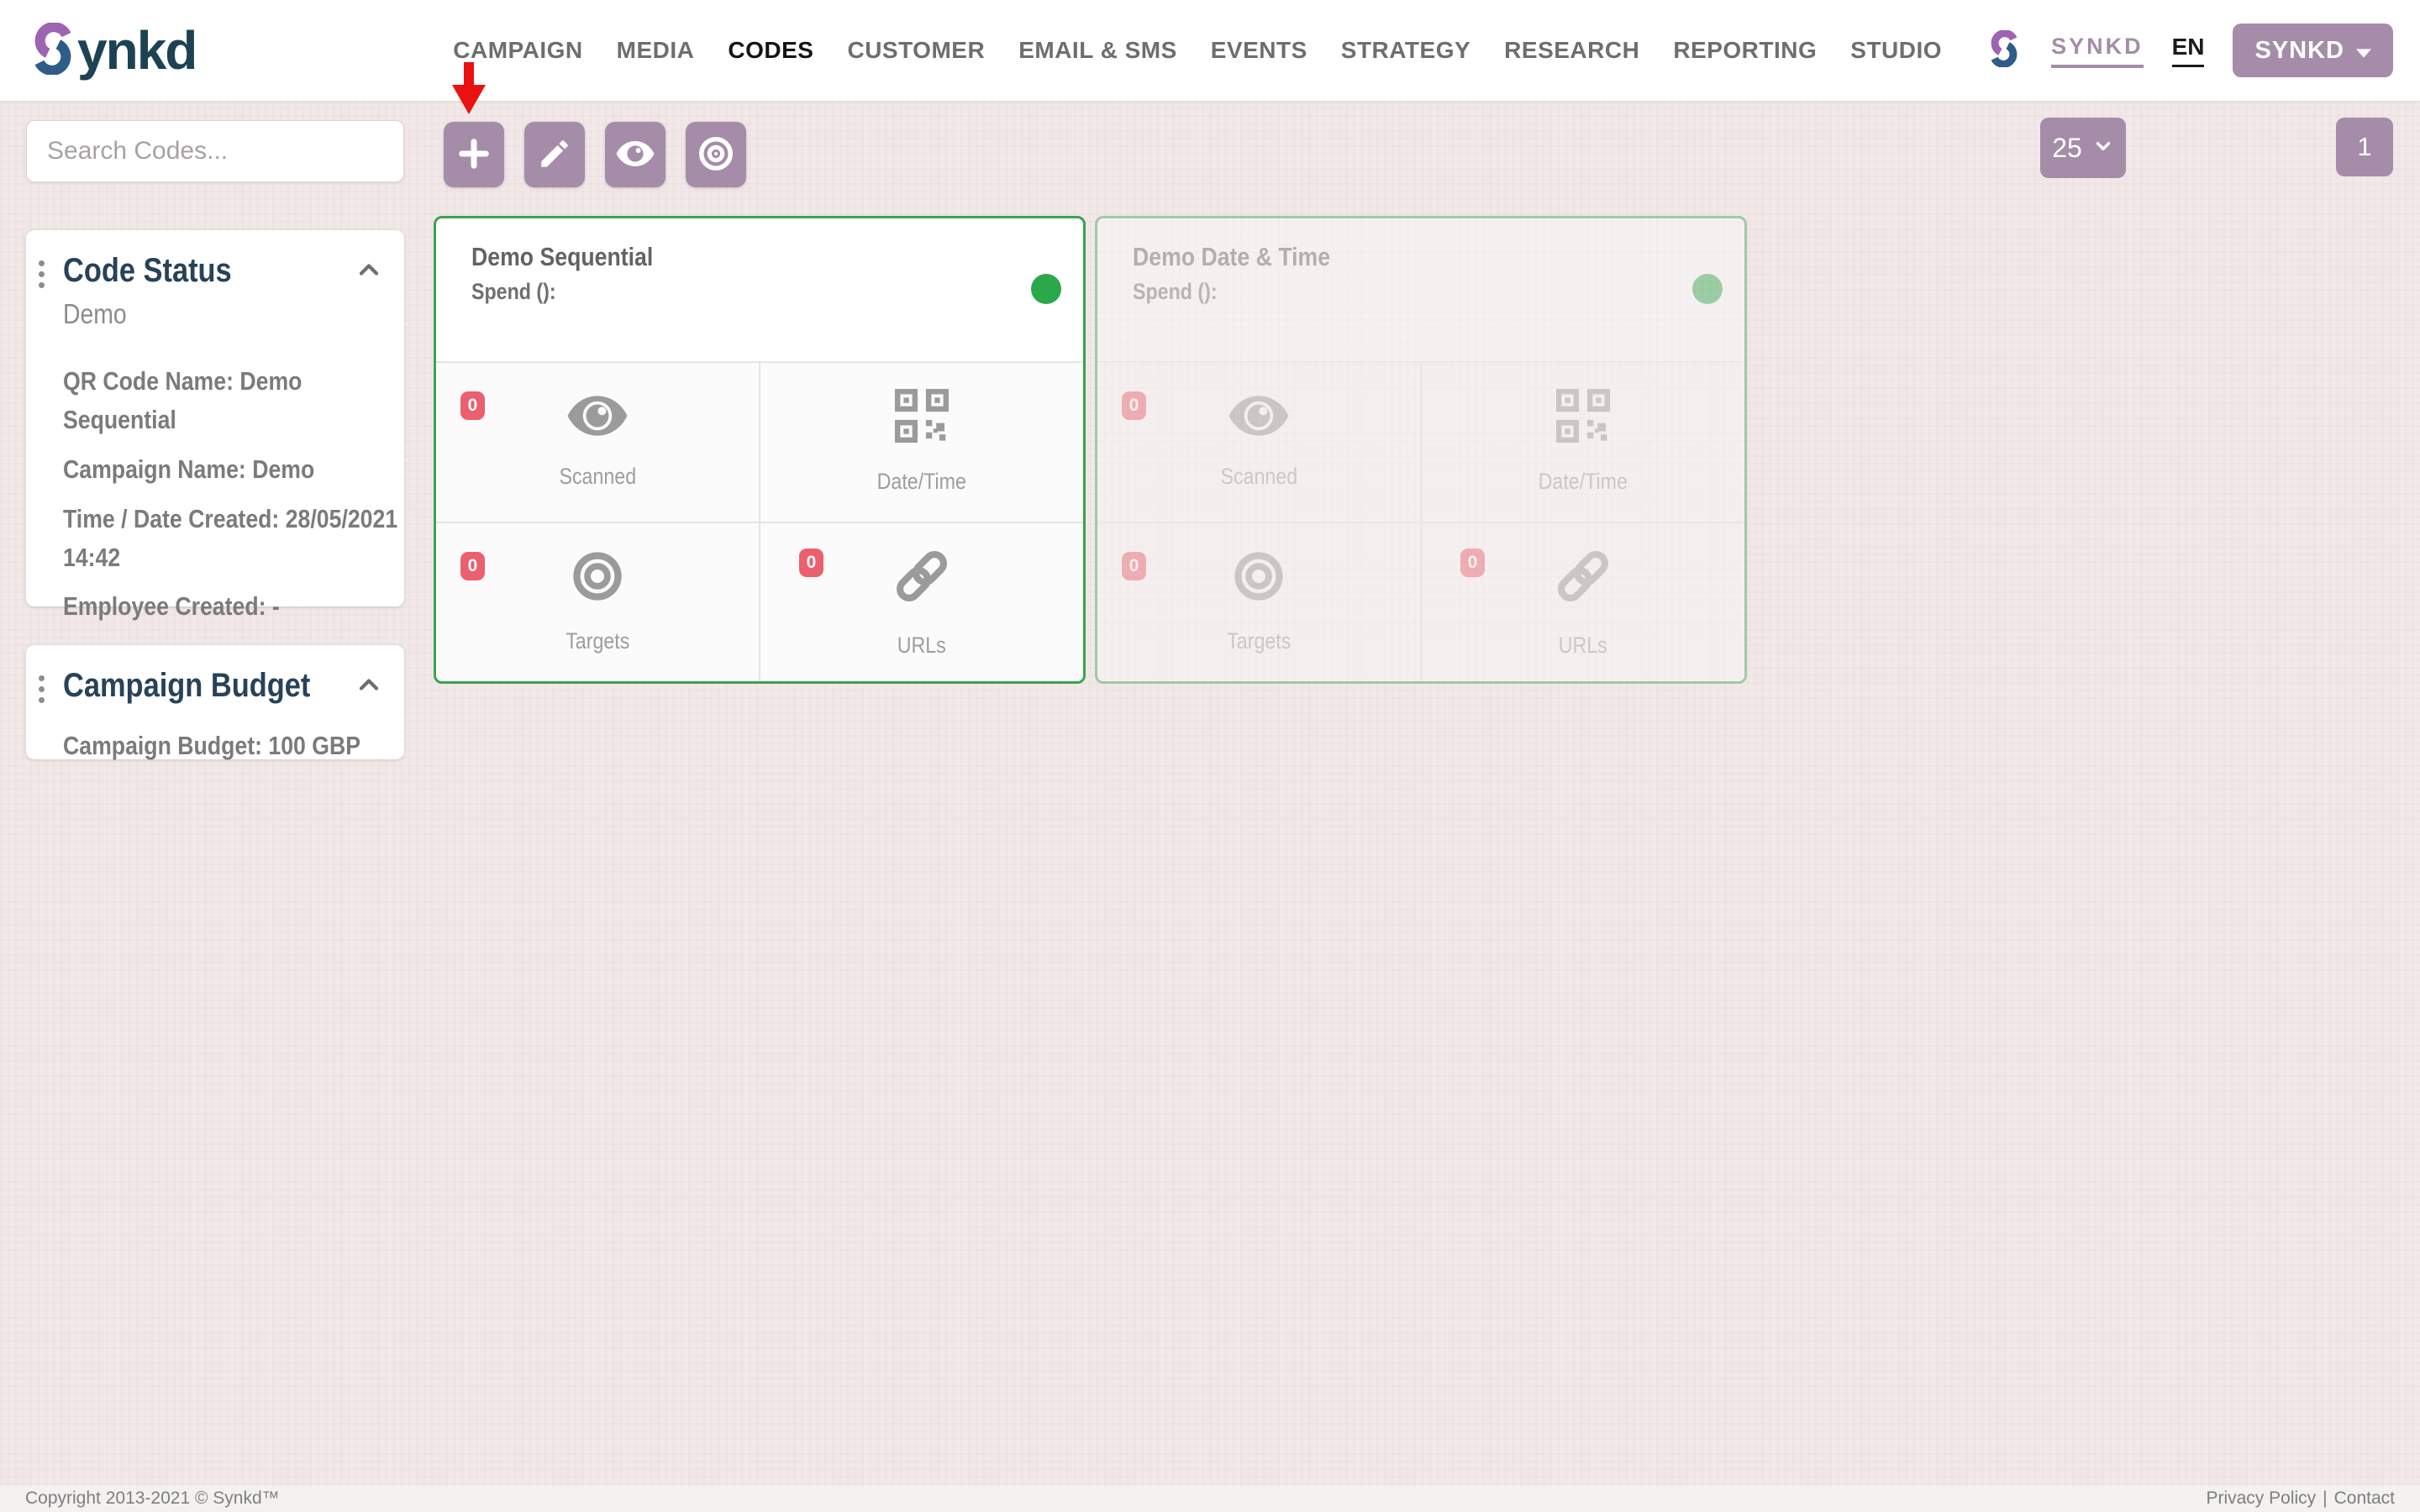 The height and width of the screenshot is (1512, 2420). What do you see at coordinates (215, 151) in the screenshot?
I see `search-input` at bounding box center [215, 151].